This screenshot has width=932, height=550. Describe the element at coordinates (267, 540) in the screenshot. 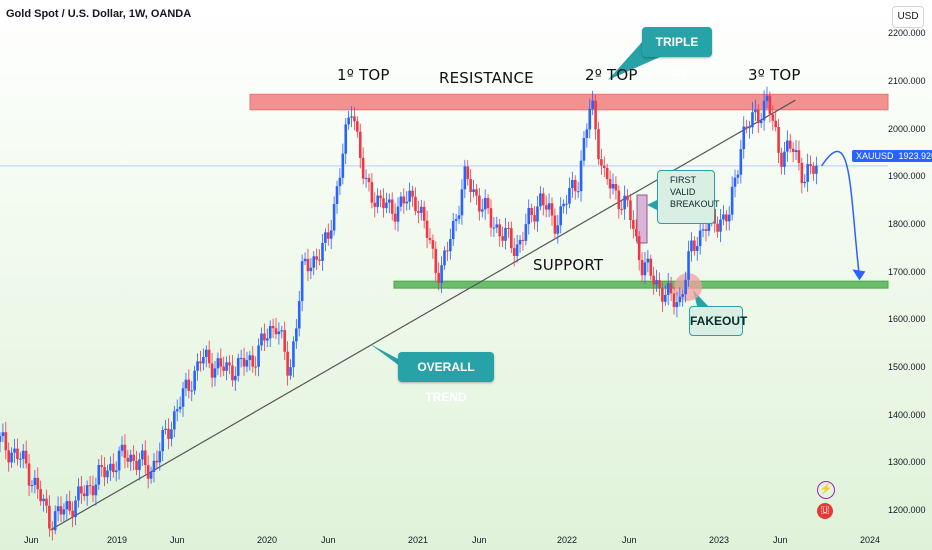

I see `x-tick-label: 2020` at that location.